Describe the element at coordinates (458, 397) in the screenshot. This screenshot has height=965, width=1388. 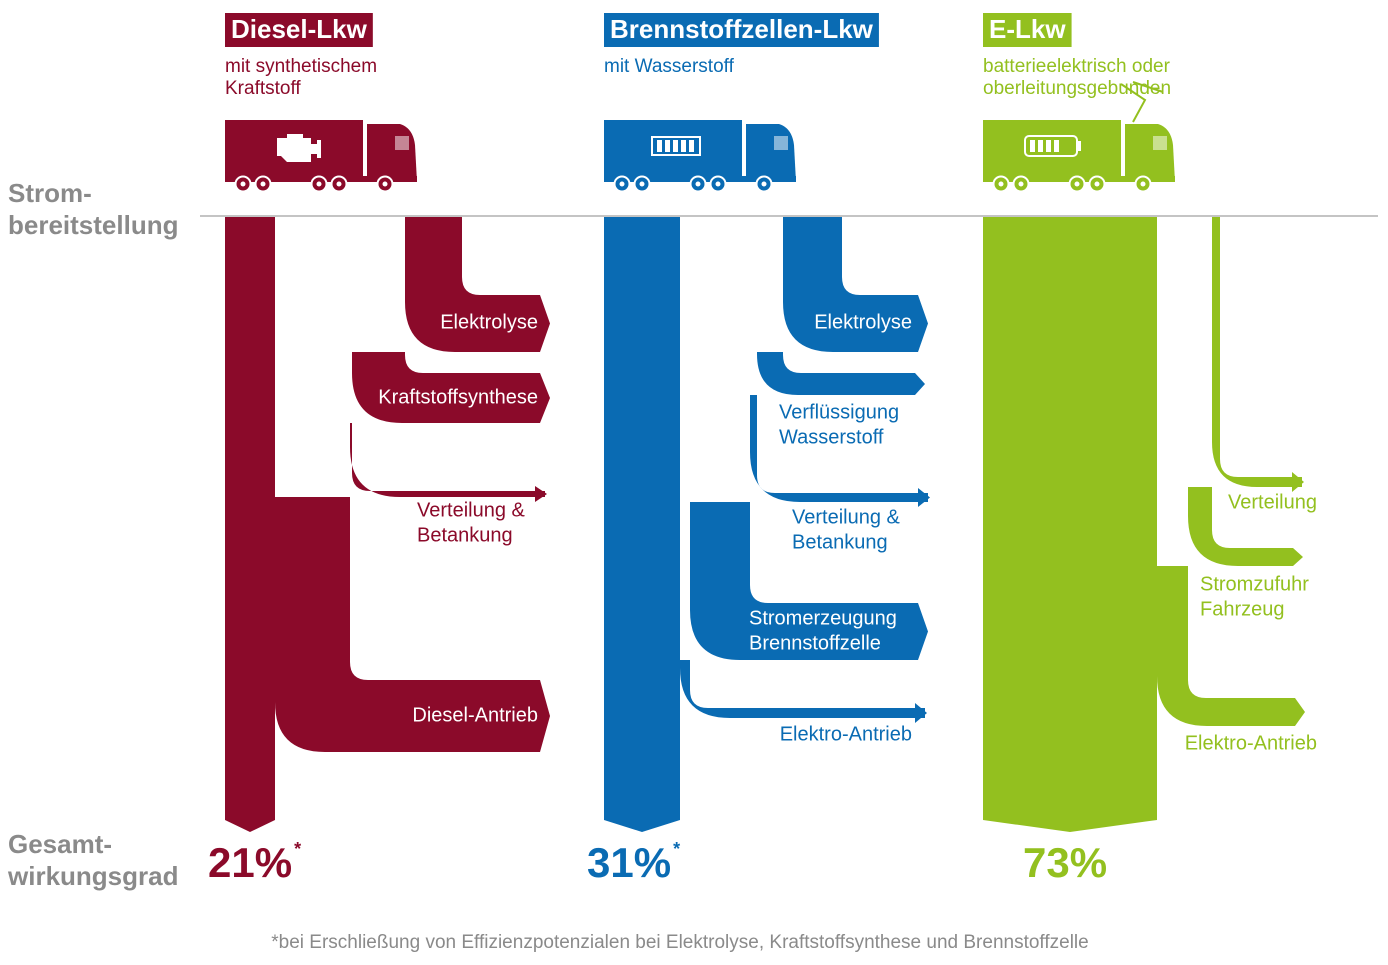
I see `loss-label: Kraftstoffsynthese` at that location.